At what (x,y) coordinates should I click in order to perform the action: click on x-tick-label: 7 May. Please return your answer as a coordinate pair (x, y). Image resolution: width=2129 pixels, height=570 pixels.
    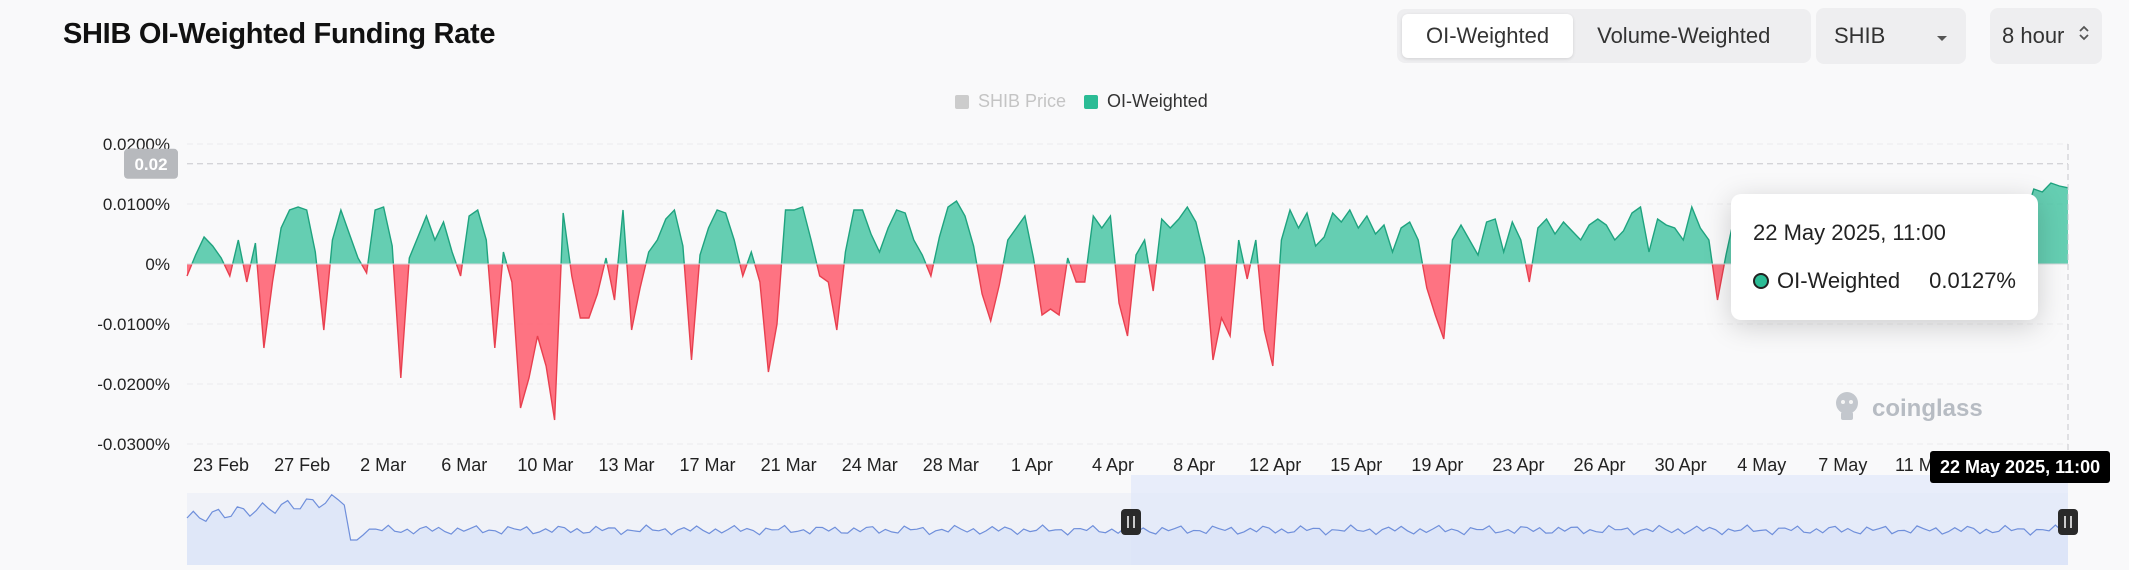
    Looking at the image, I should click on (1842, 465).